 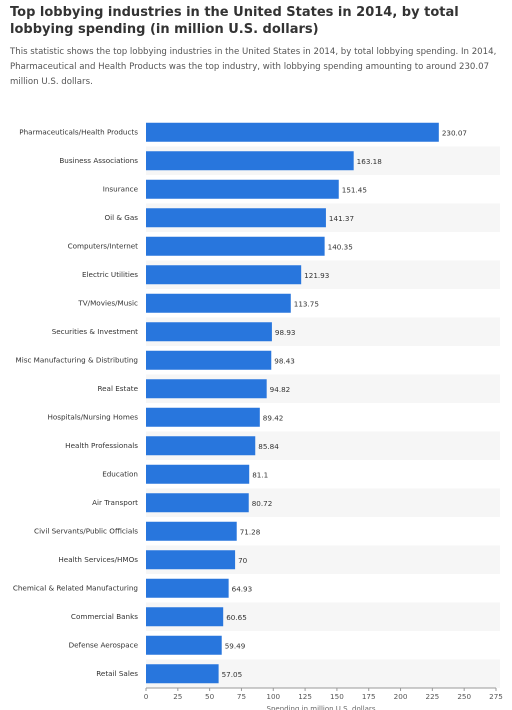 I want to click on value-label: 57.05, so click(x=232, y=674).